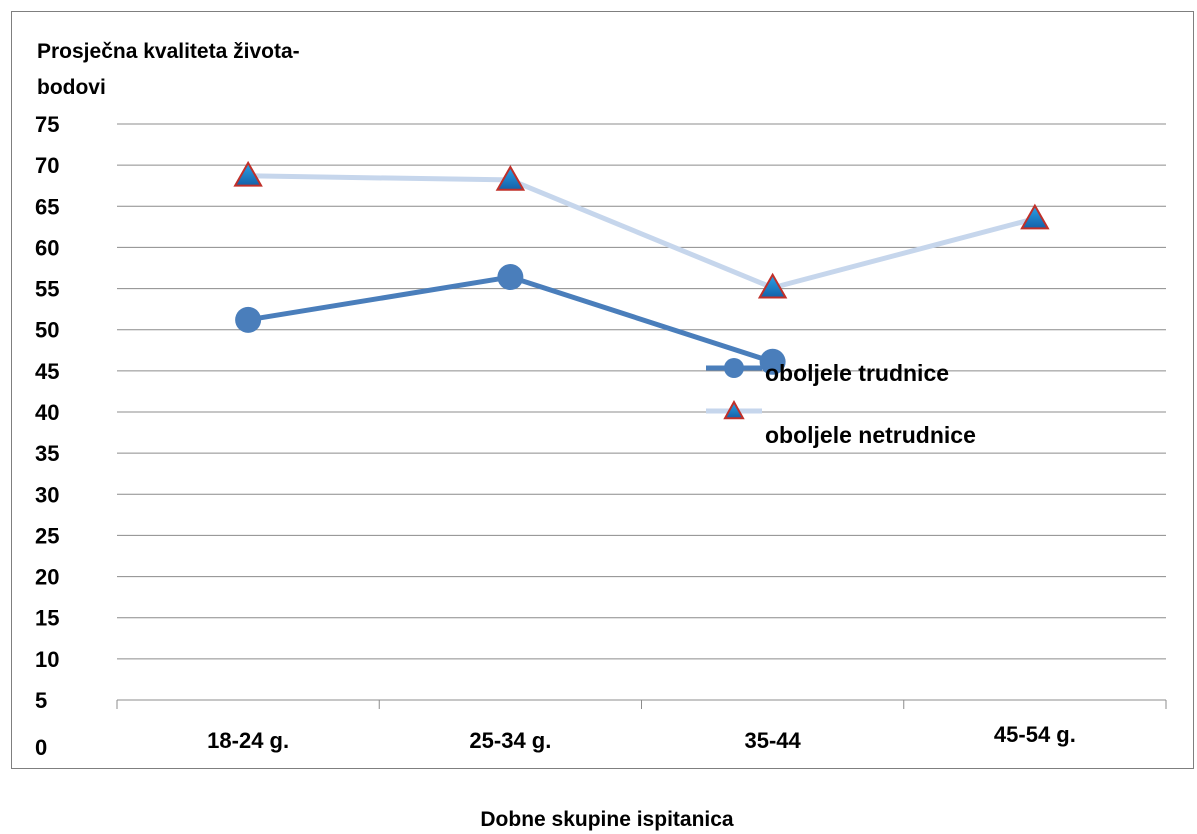 Image resolution: width=1197 pixels, height=834 pixels. I want to click on x-axis-label: Dobne skupine ispitanica, so click(607, 819).